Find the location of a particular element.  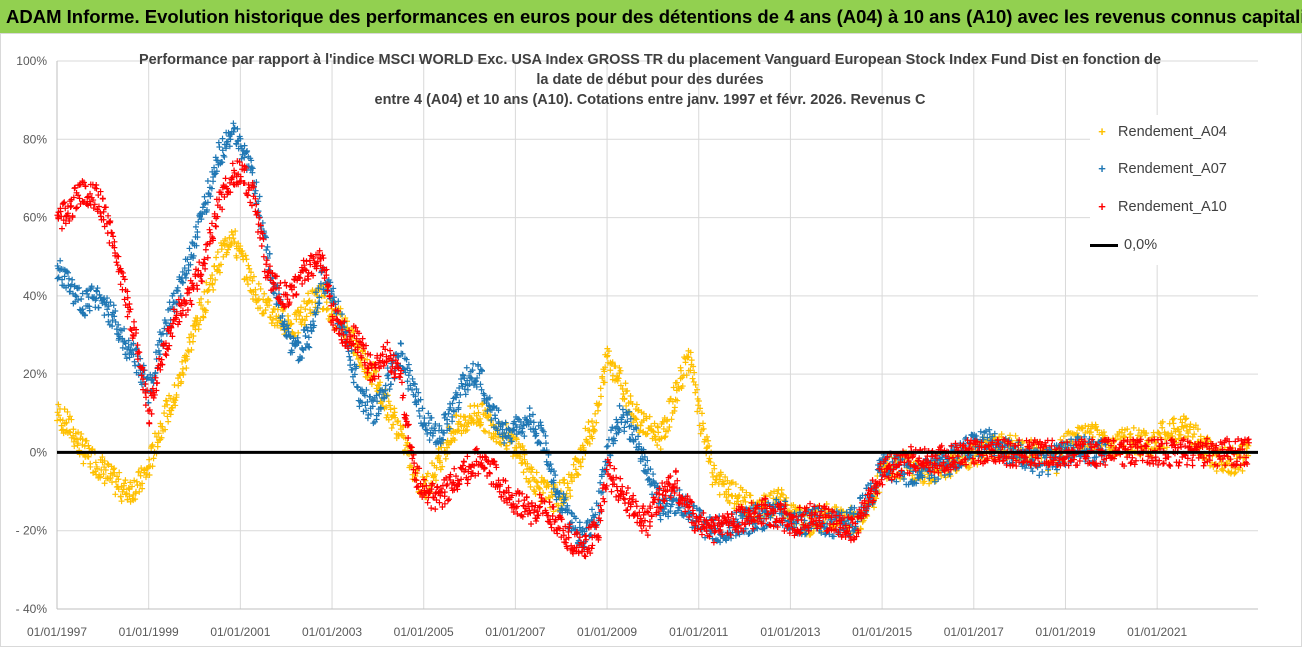

x-tick-label: 01/01/2017 is located at coordinates (974, 632).